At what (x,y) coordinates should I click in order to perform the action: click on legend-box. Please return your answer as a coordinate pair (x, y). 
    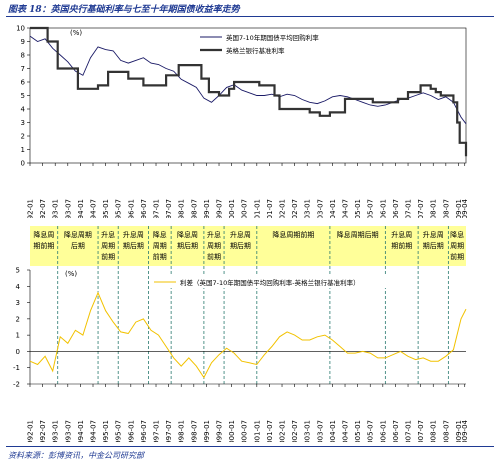
    Looking at the image, I should click on (272, 282).